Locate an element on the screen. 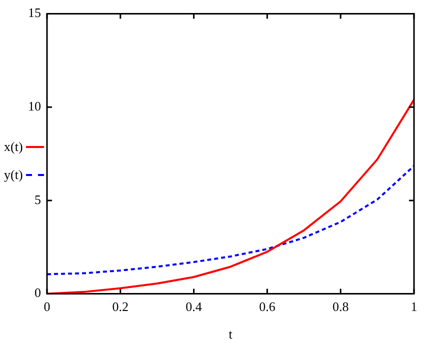 This screenshot has height=349, width=426. x-tick-label: 0.2 is located at coordinates (120, 306).